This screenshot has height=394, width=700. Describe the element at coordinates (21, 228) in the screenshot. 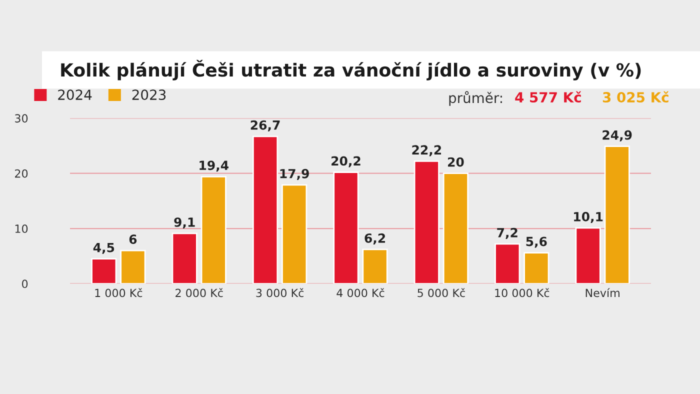

I see `y-tick-label: 10` at that location.